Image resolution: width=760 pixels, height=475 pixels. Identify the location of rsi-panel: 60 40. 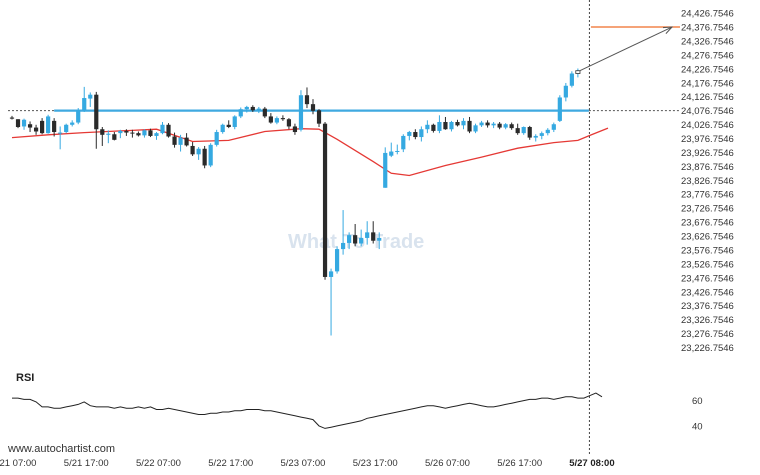
(357, 412).